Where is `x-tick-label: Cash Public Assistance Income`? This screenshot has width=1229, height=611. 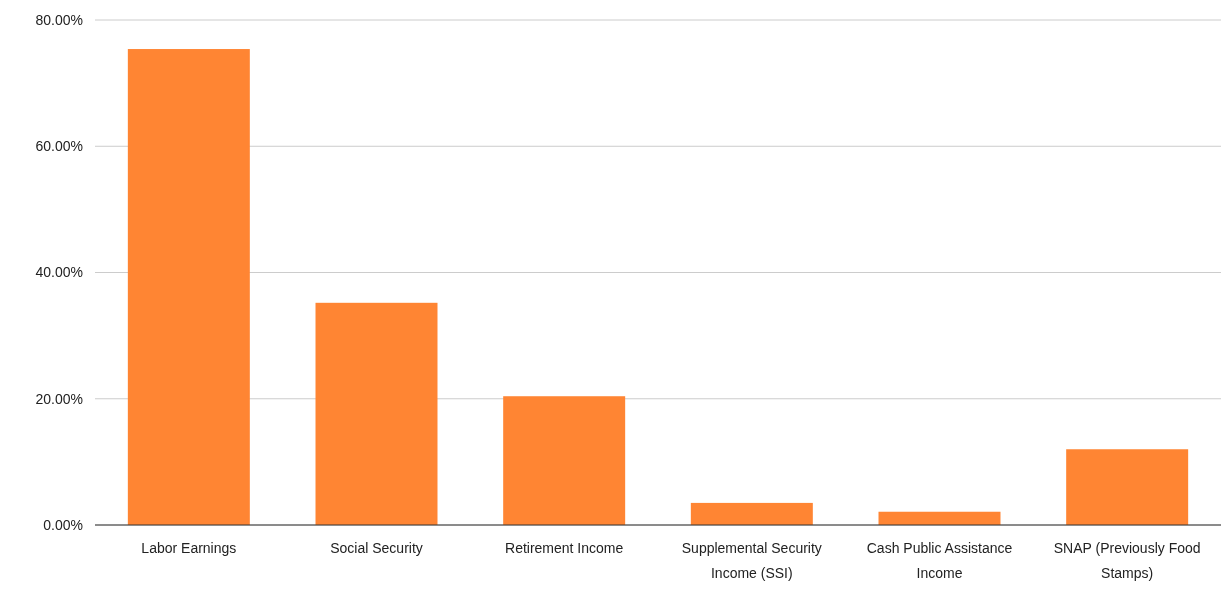 x-tick-label: Cash Public Assistance Income is located at coordinates (939, 560).